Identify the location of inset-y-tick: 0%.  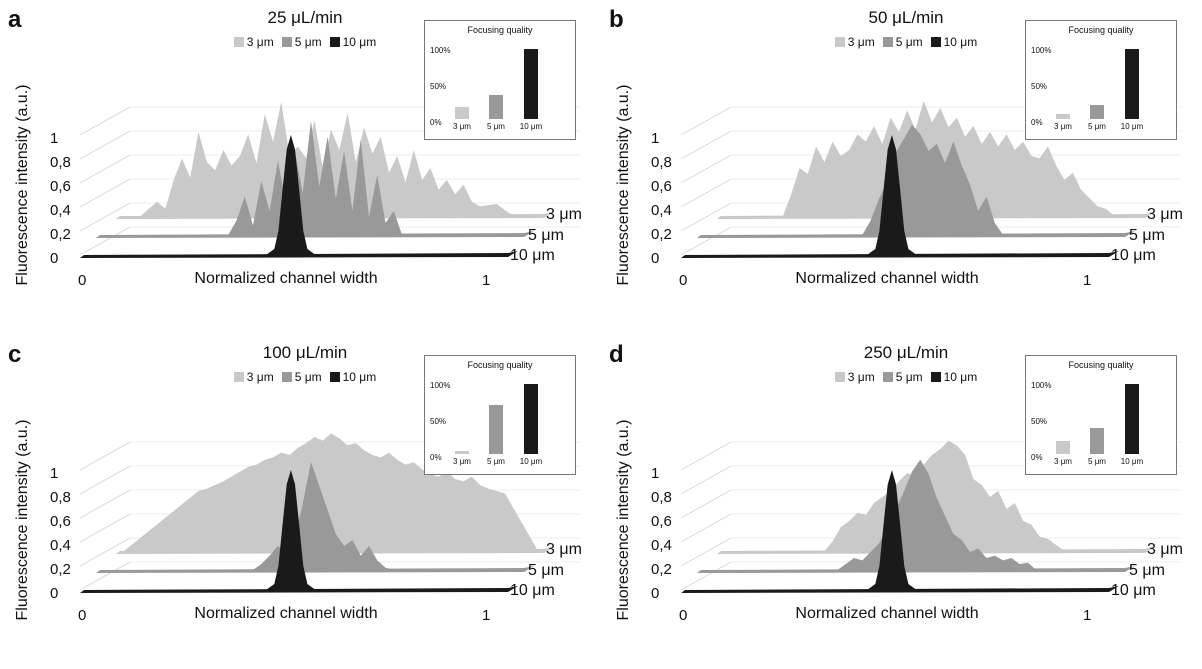
(1037, 457).